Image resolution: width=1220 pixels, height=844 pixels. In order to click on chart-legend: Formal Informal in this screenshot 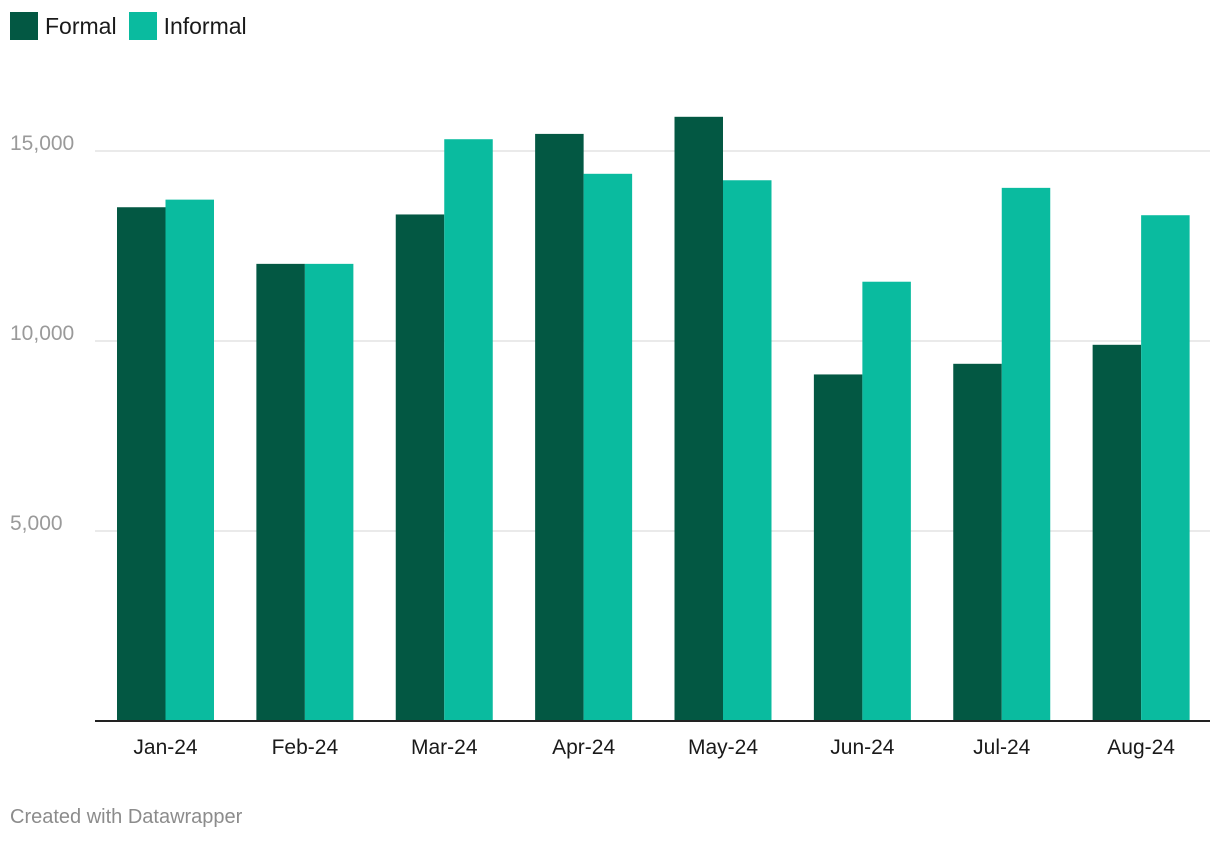, I will do `click(134, 26)`.